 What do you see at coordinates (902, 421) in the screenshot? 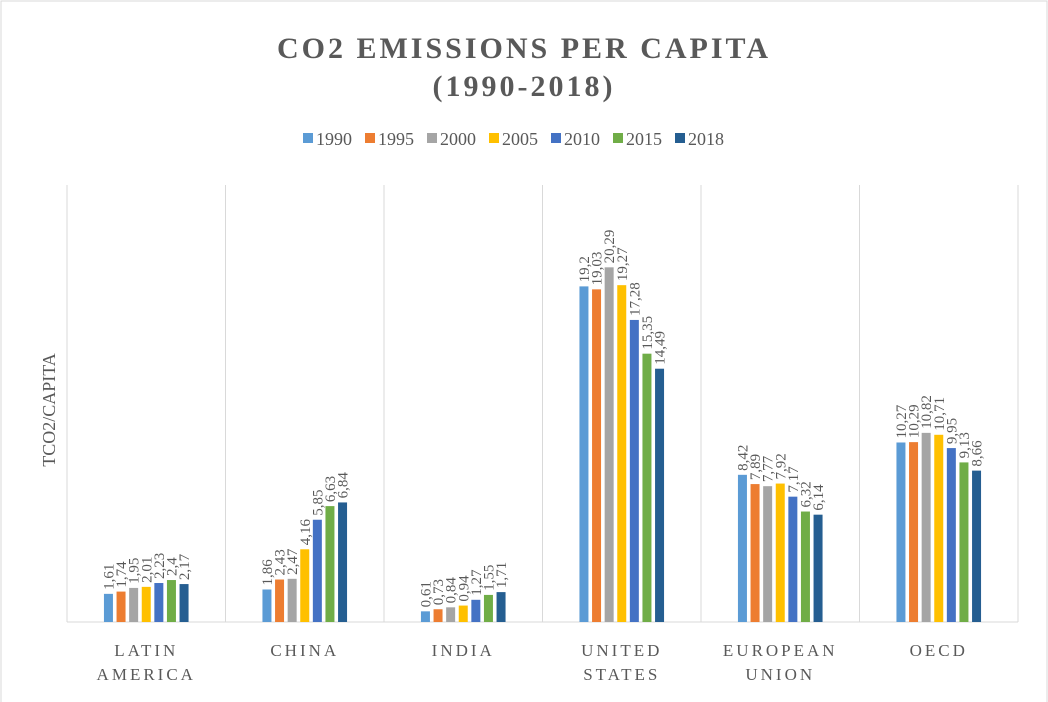
I see `data-label: 10,27` at bounding box center [902, 421].